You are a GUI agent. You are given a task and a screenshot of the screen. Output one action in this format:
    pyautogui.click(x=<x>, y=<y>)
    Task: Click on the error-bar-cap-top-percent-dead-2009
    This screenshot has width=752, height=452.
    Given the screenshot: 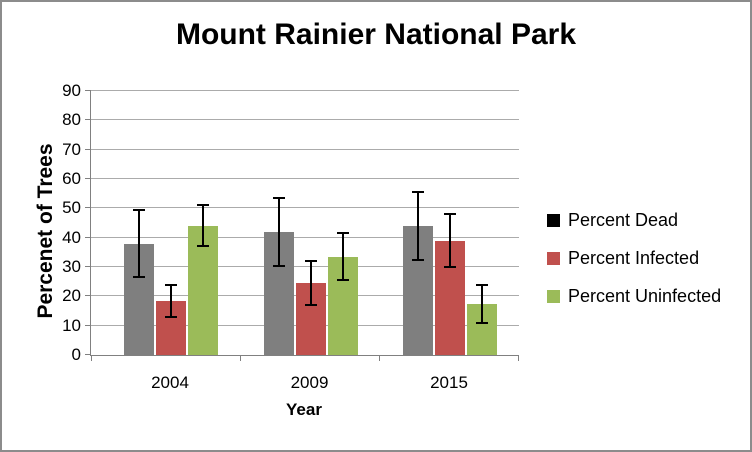 What is the action you would take?
    pyautogui.click(x=278, y=198)
    